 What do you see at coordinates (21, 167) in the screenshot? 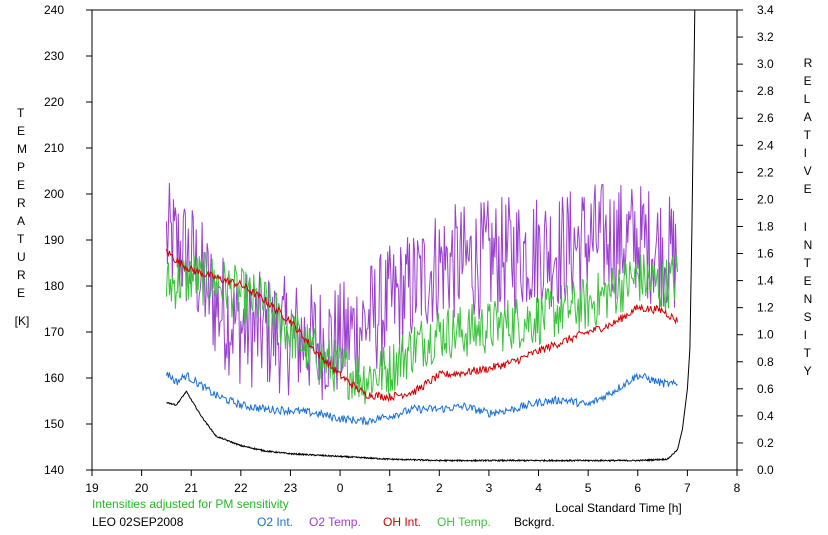
I see `axis-title-letter: P` at bounding box center [21, 167].